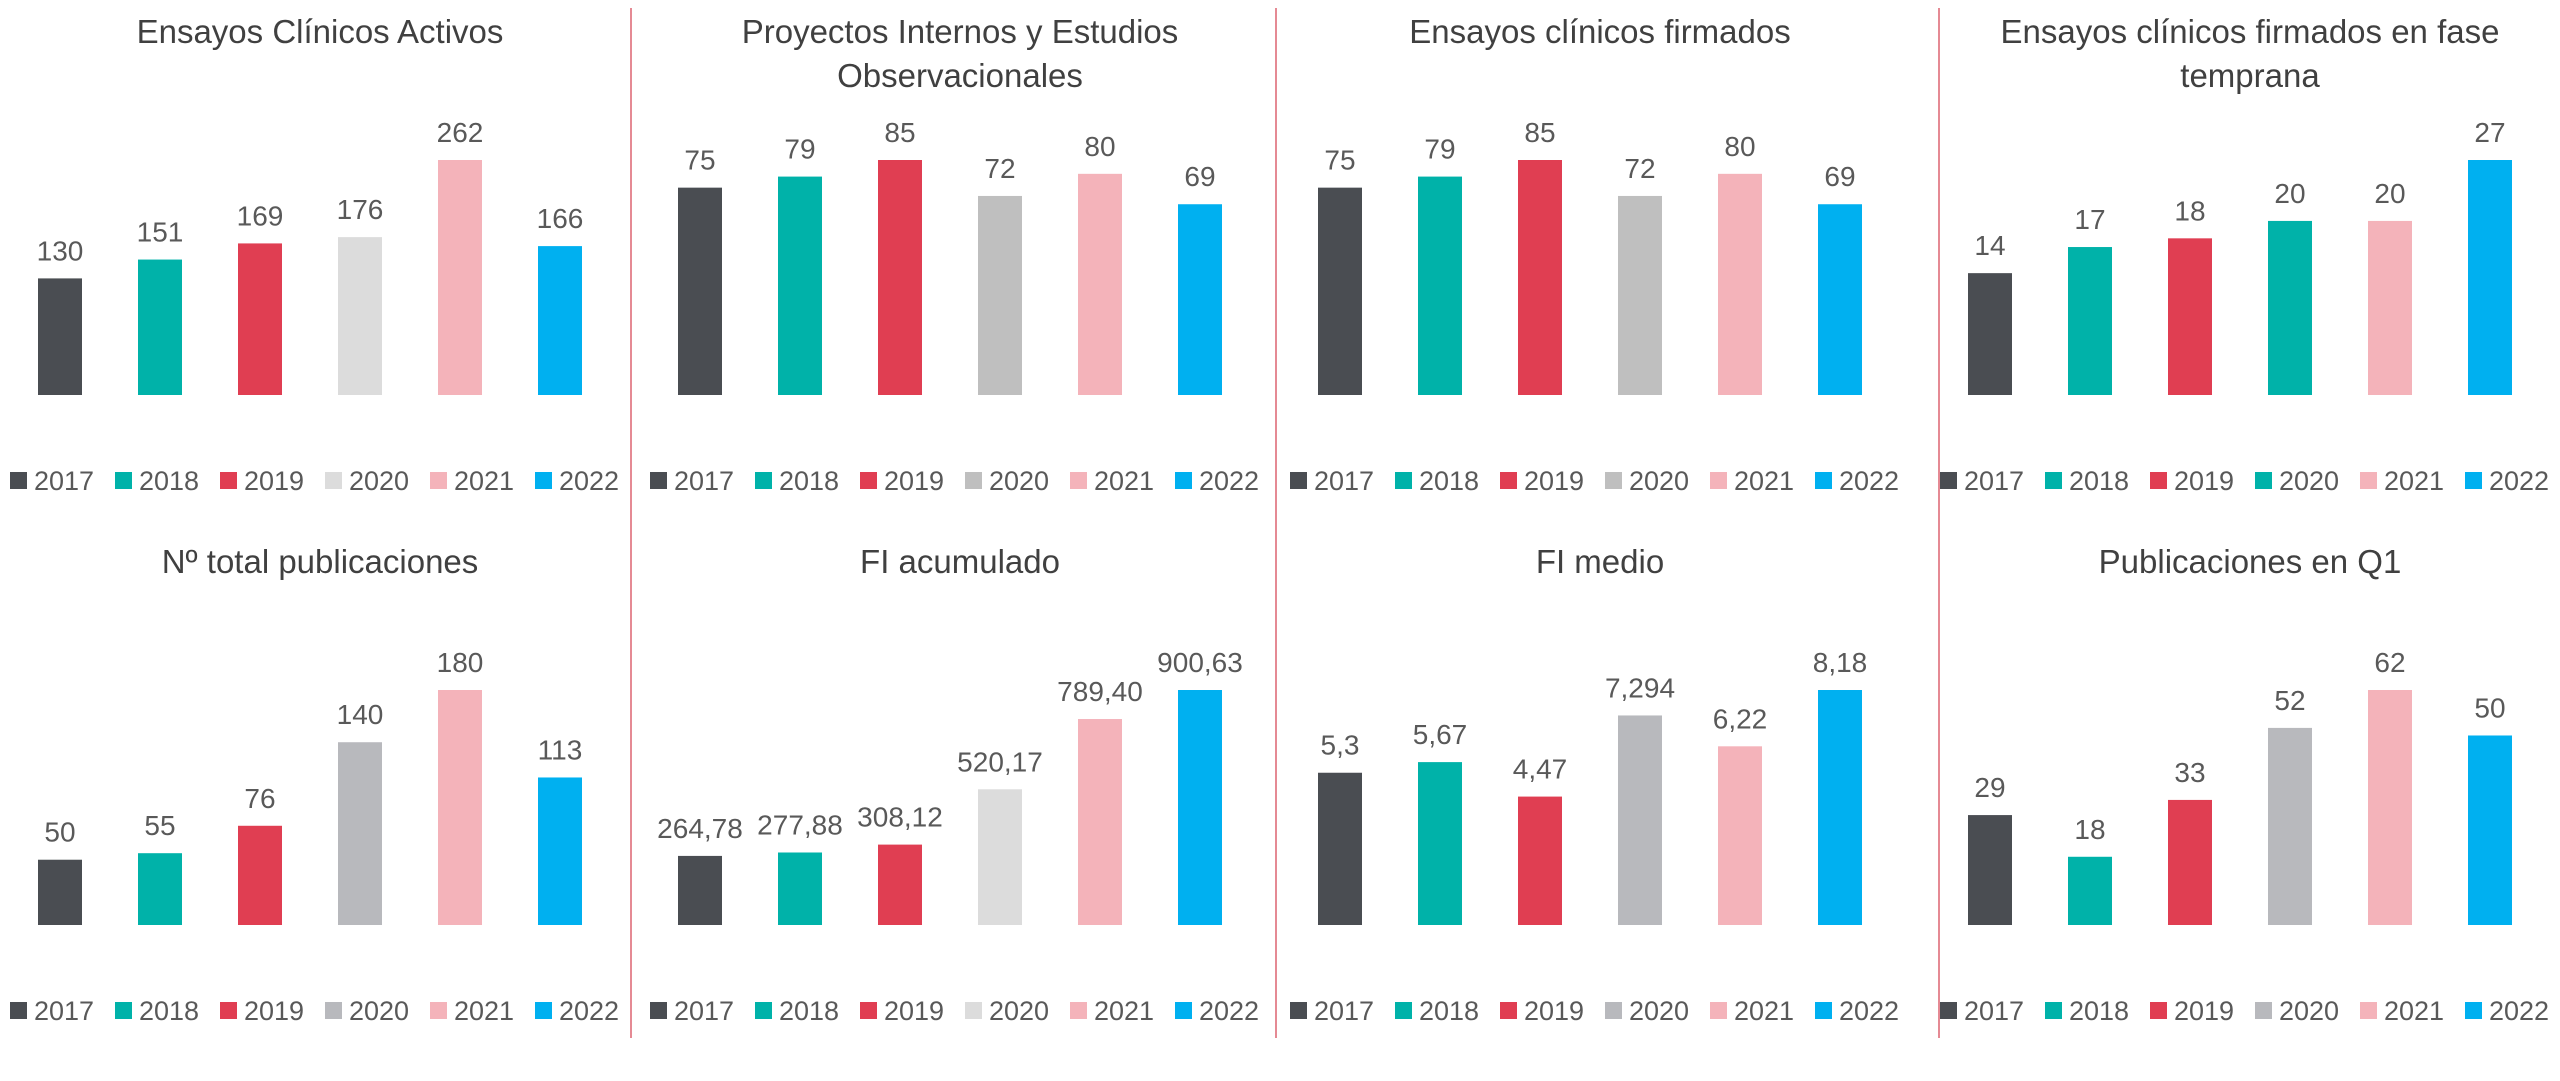 This screenshot has width=2560, height=1081. I want to click on value-label: 72, so click(999, 168).